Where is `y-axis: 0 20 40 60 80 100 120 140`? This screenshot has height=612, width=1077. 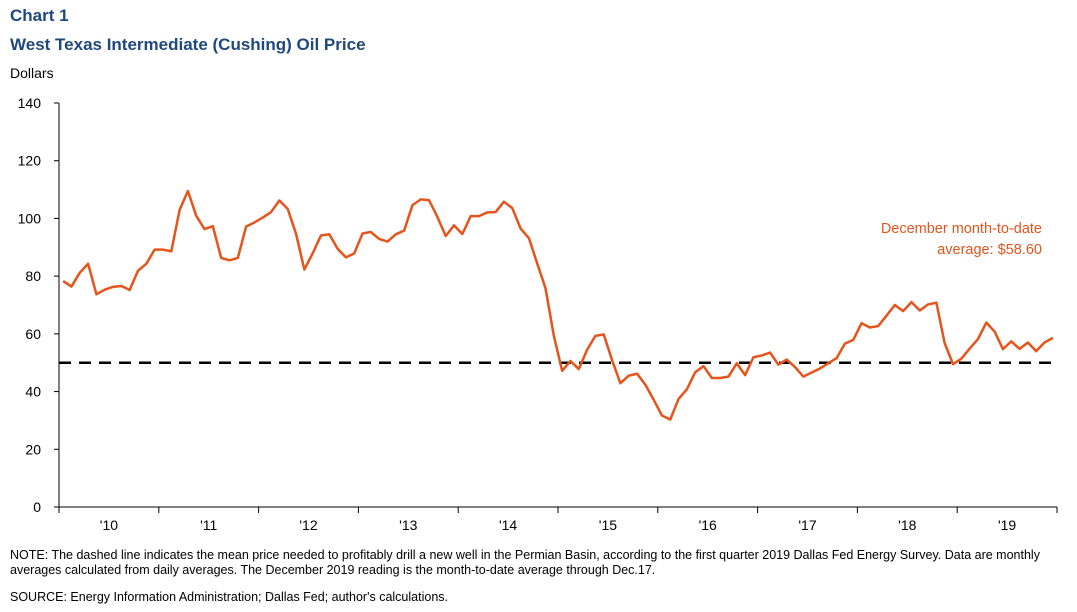 y-axis: 0 20 40 60 80 100 120 140 is located at coordinates (39, 305).